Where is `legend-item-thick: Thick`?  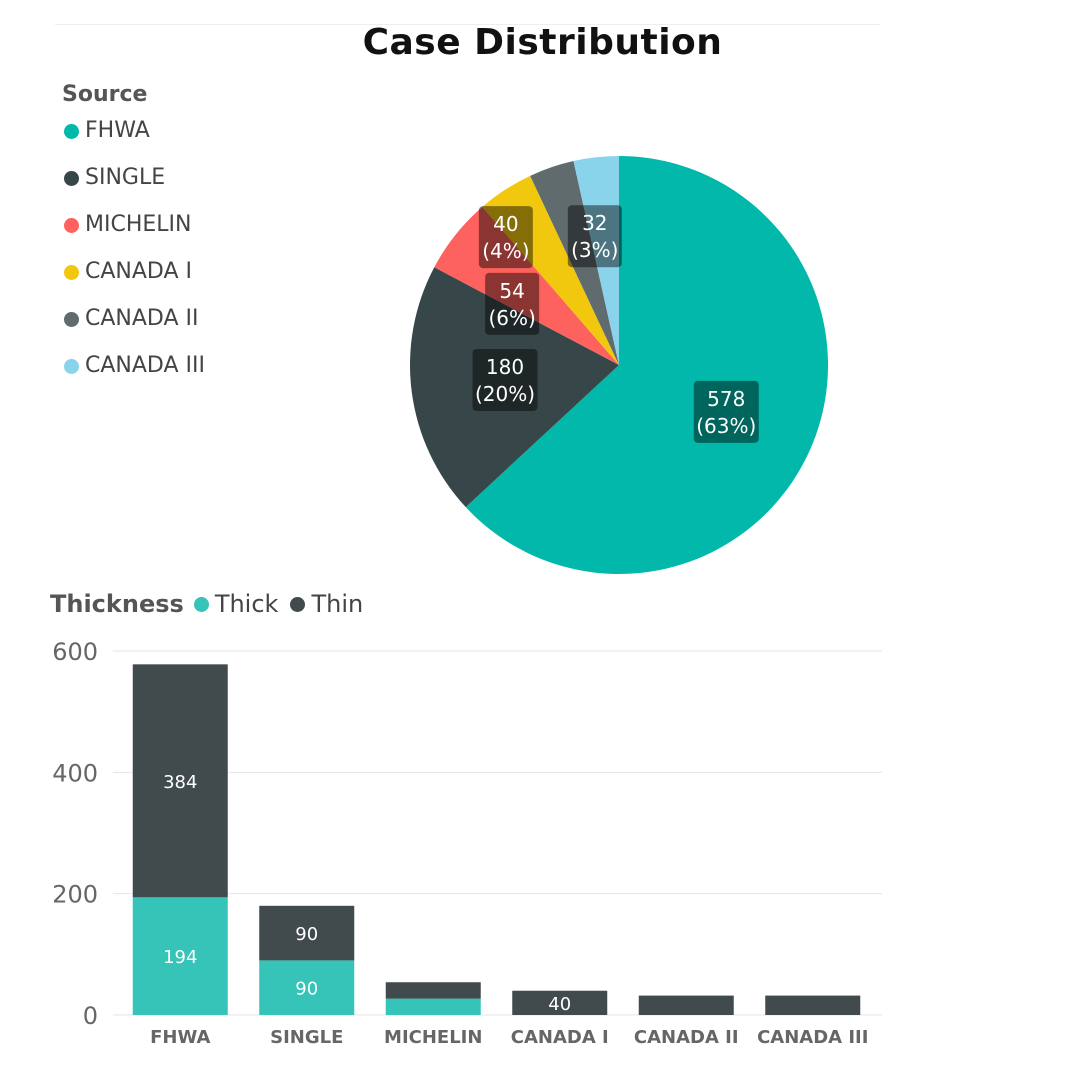 legend-item-thick: Thick is located at coordinates (236, 604).